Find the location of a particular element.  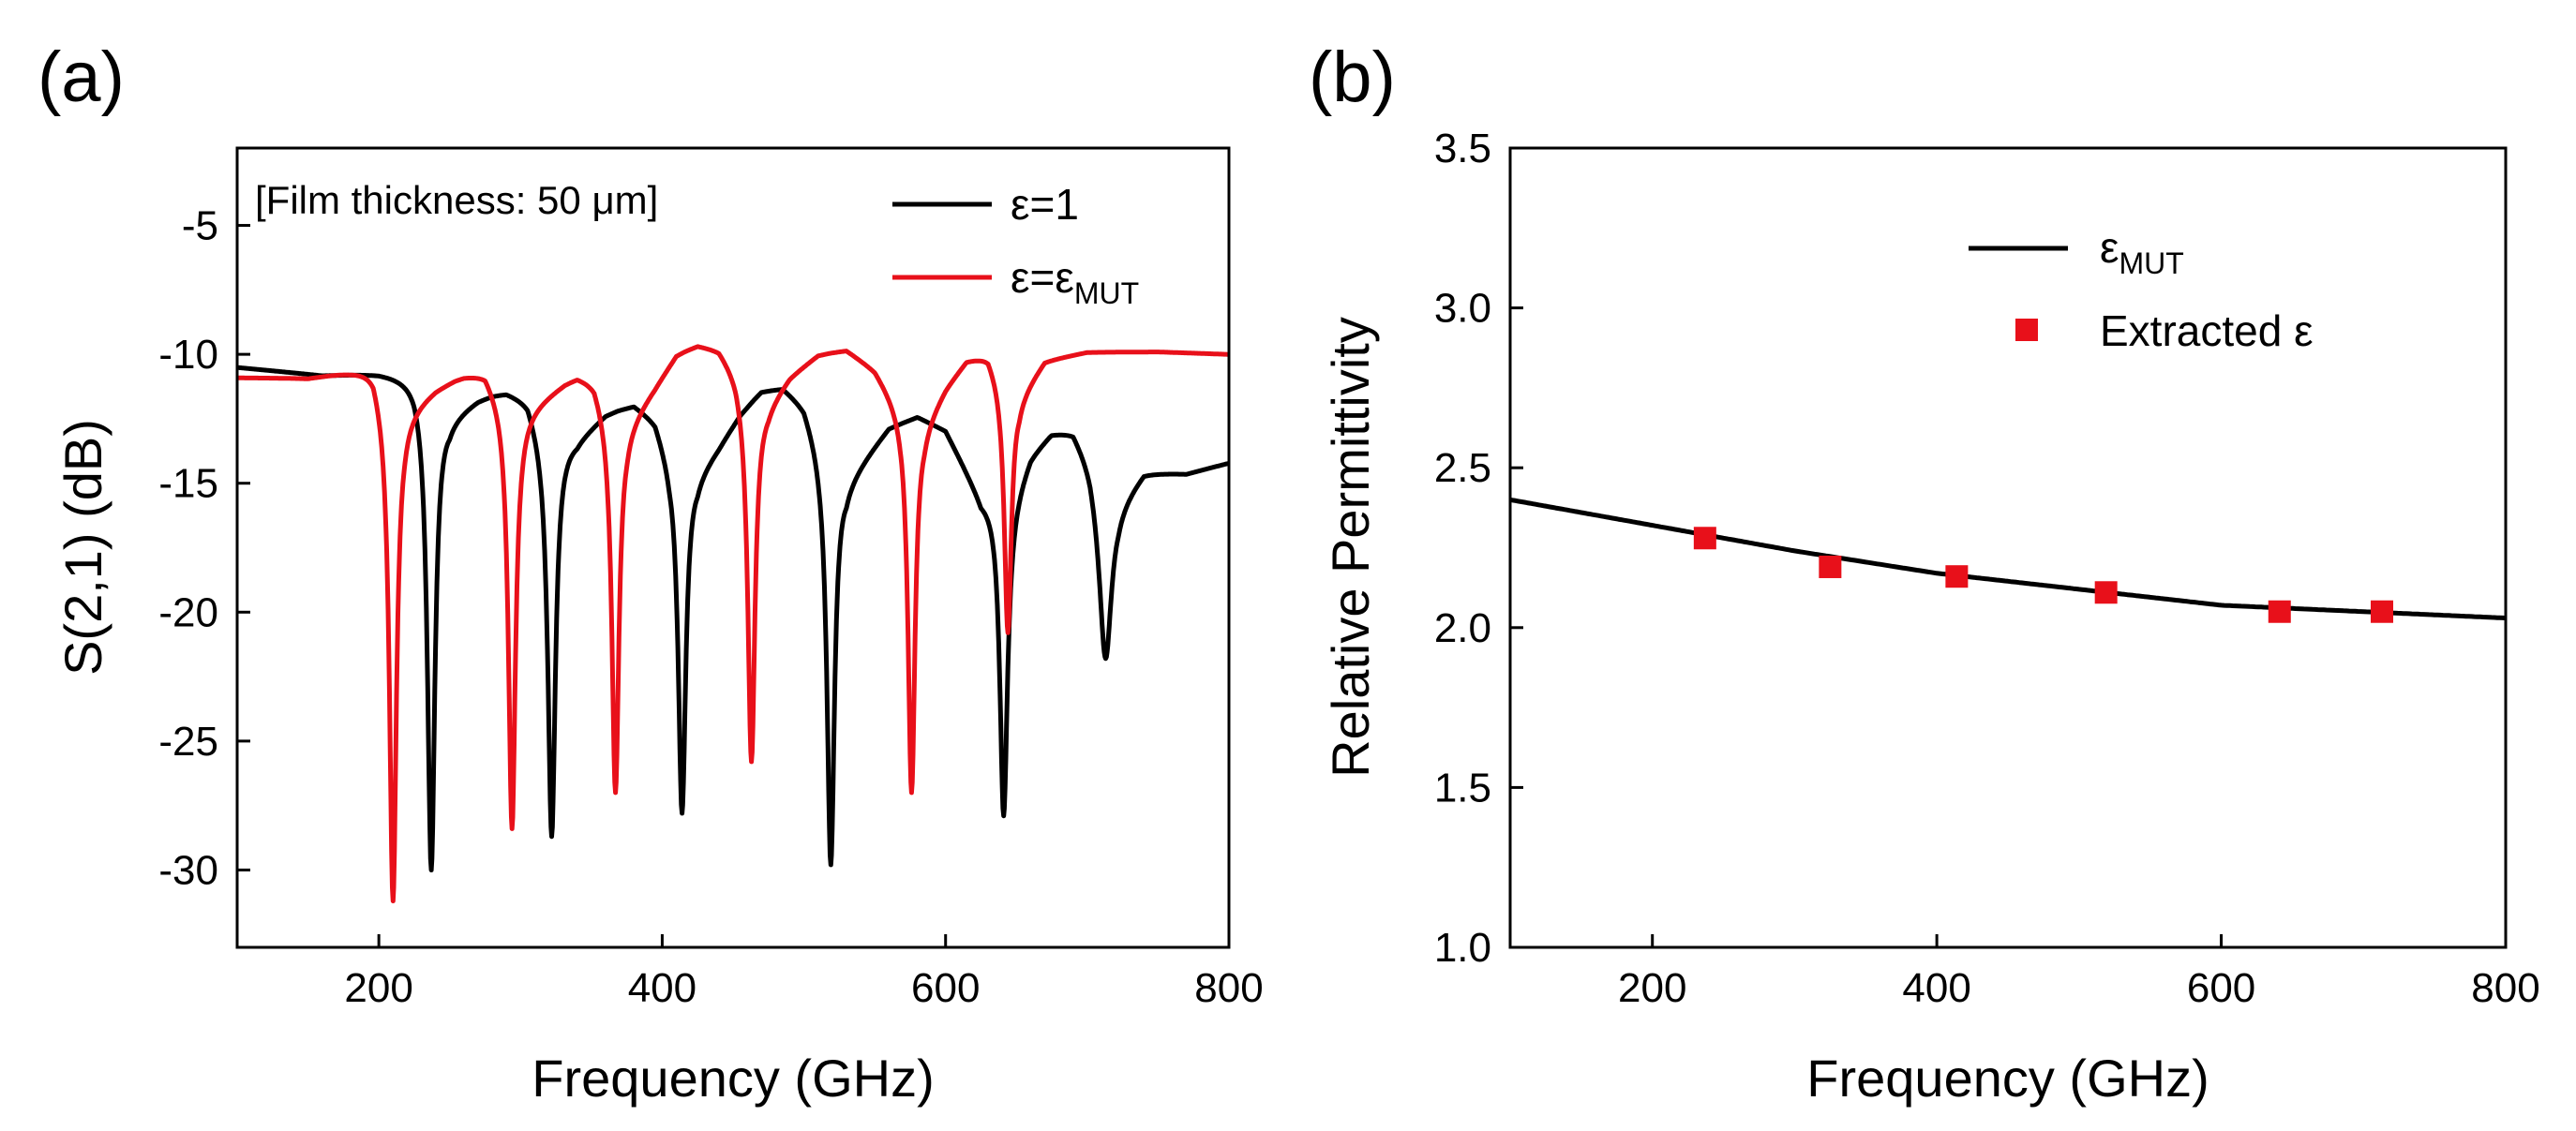

extracted-epsilon-points is located at coordinates (2044, 575).